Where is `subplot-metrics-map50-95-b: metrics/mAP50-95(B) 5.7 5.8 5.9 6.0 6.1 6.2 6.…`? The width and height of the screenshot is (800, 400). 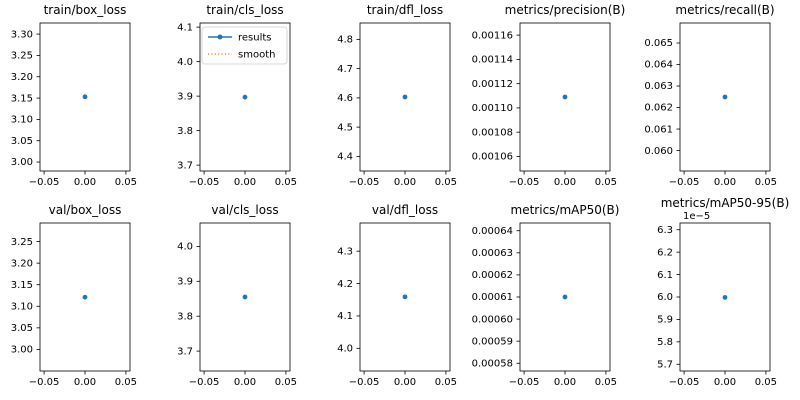
subplot-metrics-map50-95-b: metrics/mAP50-95(B) 5.7 5.8 5.9 6.0 6.1 6.2 6.… is located at coordinates (720, 298).